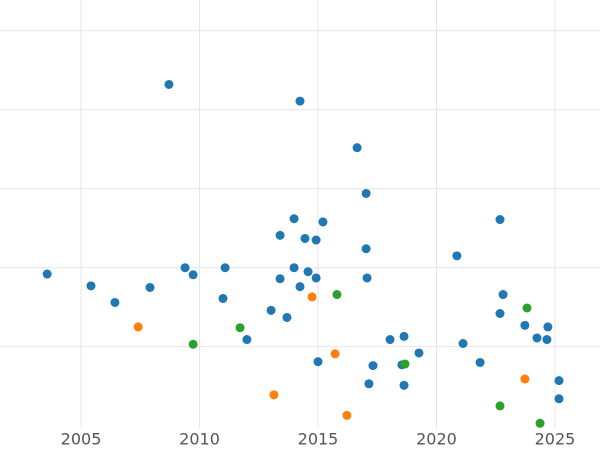 Image resolution: width=600 pixels, height=450 pixels. What do you see at coordinates (81, 439) in the screenshot?
I see `x-tick-label: 2005` at bounding box center [81, 439].